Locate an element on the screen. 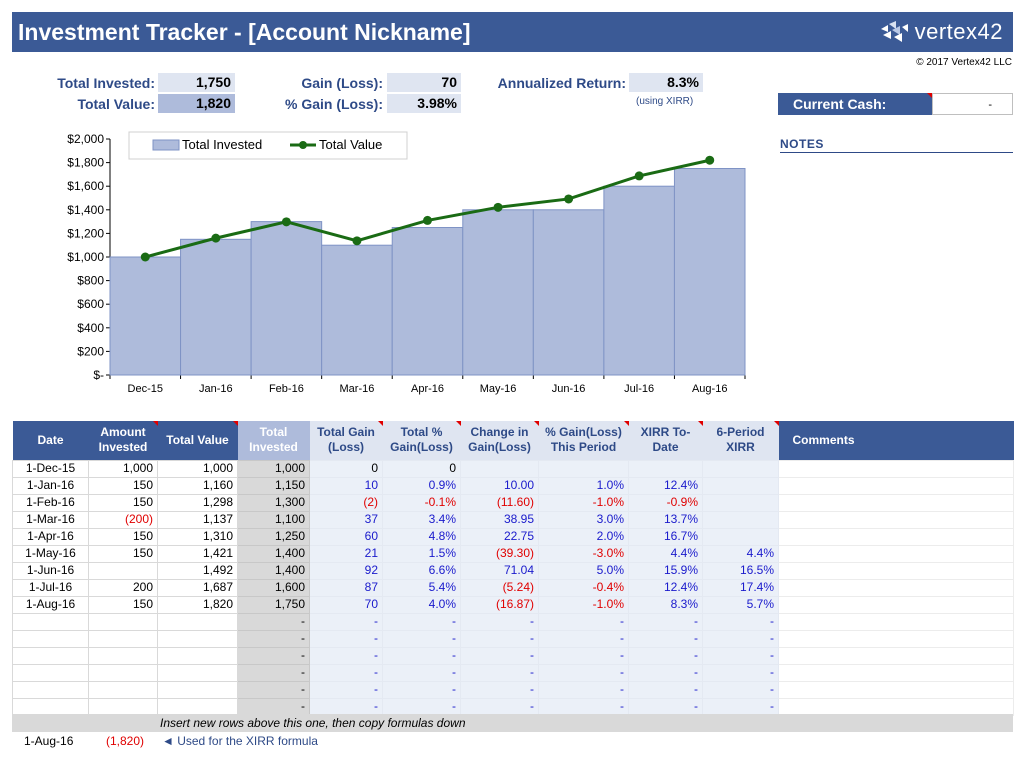 This screenshot has width=1024, height=758. cell-amount-invested: (200) is located at coordinates (123, 519).